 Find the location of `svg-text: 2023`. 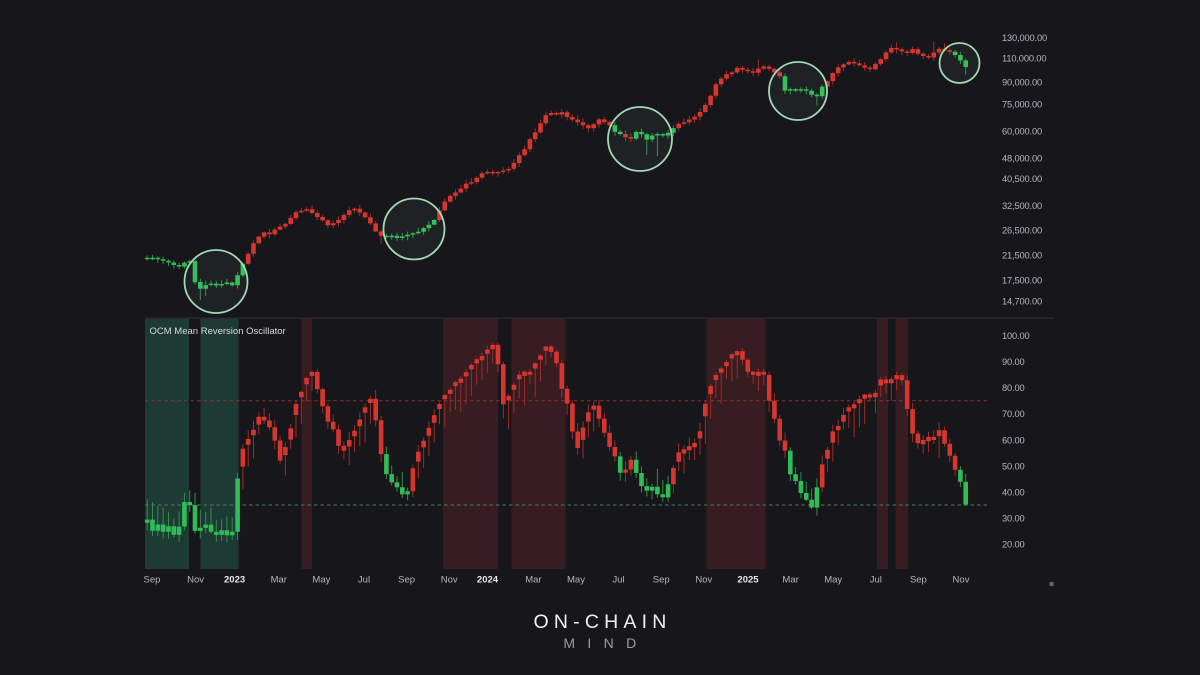

svg-text: 2023 is located at coordinates (234, 580).